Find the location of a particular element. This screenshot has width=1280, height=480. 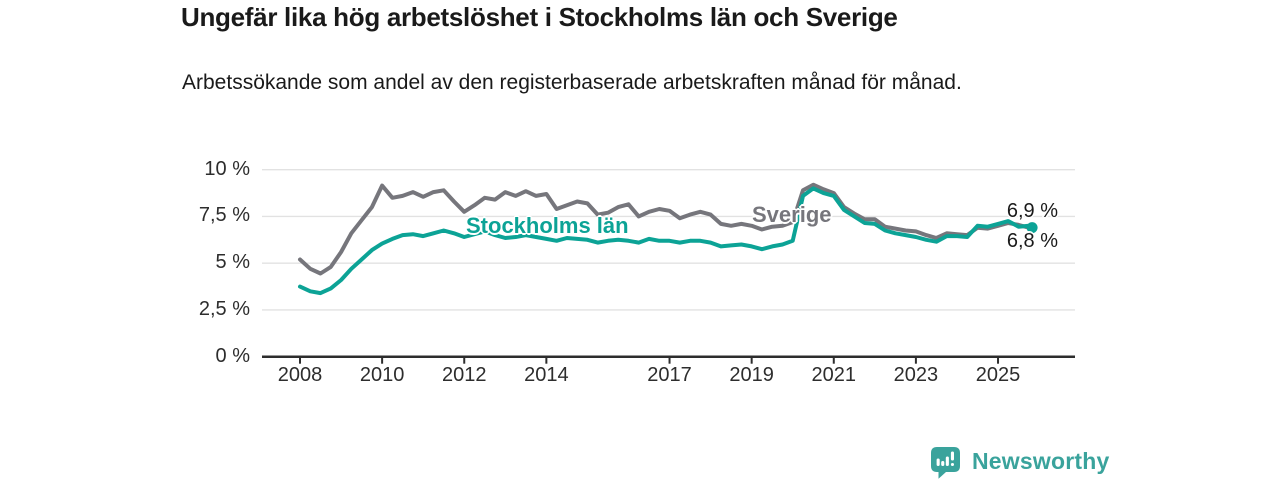

x-tick-label: 2025 is located at coordinates (998, 375).